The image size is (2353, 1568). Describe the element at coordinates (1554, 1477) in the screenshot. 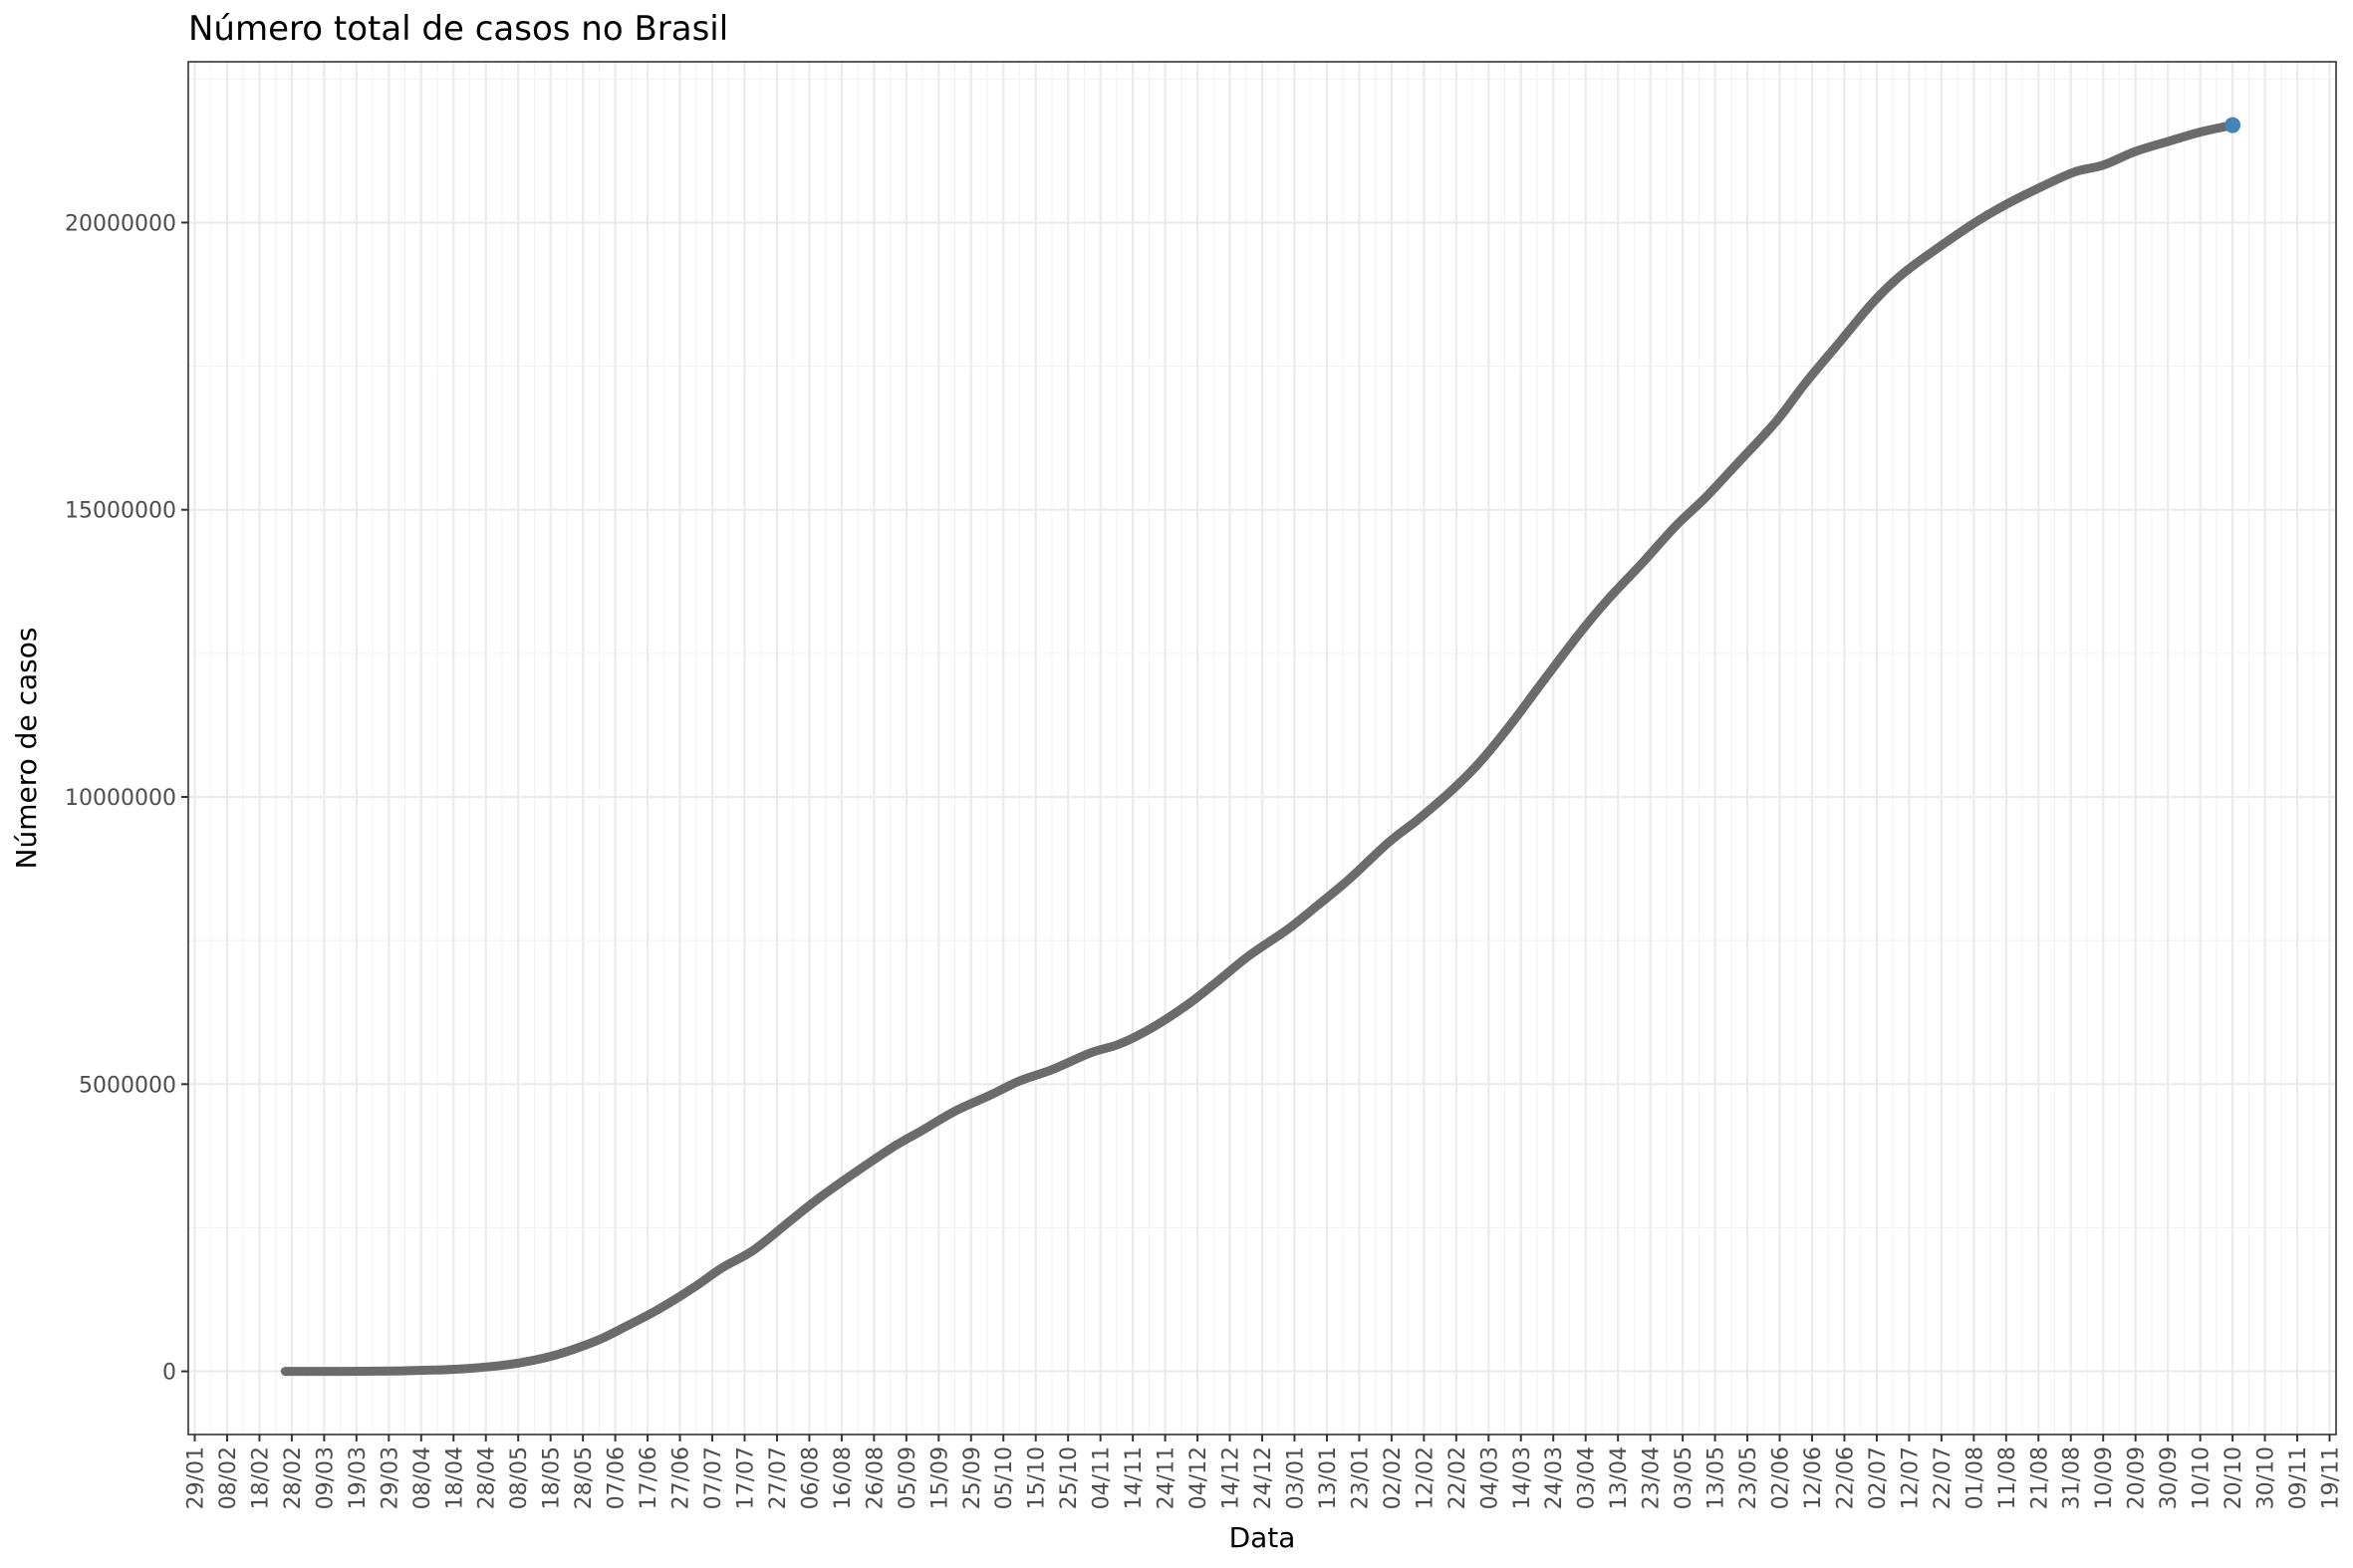

I see `x-tick-label: 24/03` at that location.